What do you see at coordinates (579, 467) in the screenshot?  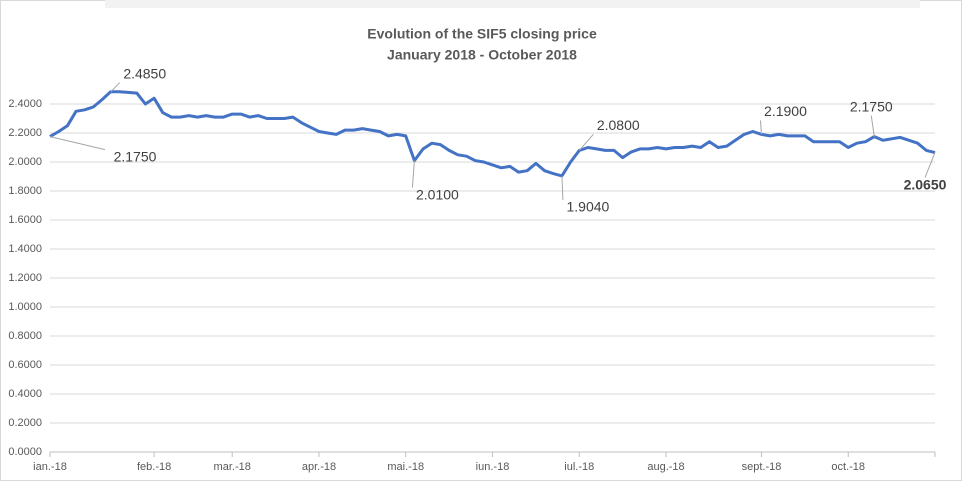 I see `x-tick-label: iul.-18` at bounding box center [579, 467].